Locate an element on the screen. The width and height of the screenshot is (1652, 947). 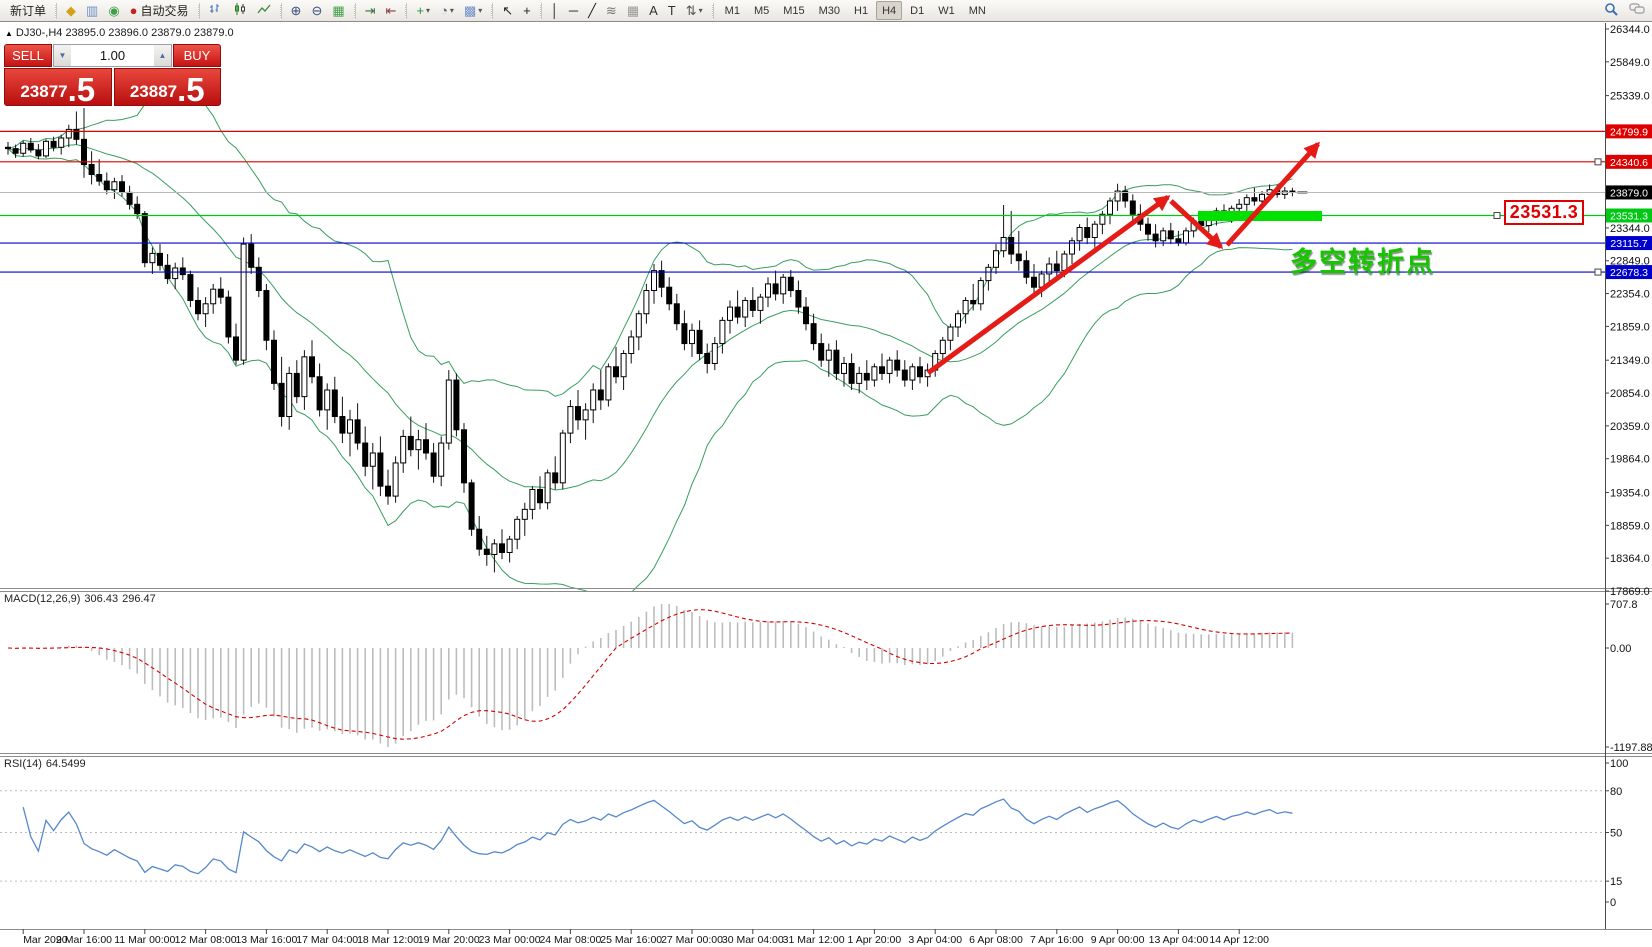
zoom-out-icon: ⊖ is located at coordinates (316, 10).